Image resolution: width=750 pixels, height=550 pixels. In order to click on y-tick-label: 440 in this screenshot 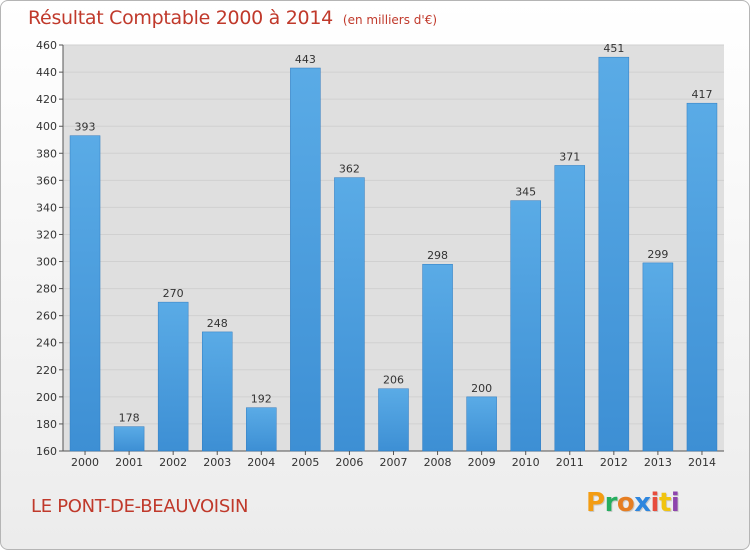, I will do `click(46, 72)`.